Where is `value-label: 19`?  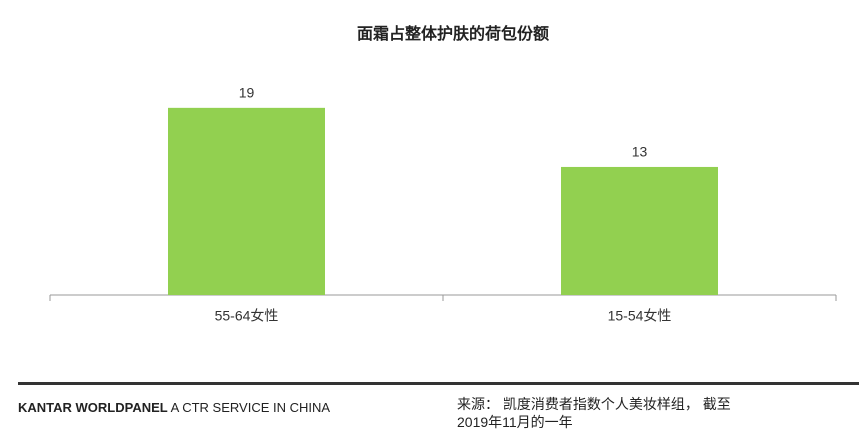
value-label: 19 is located at coordinates (247, 93).